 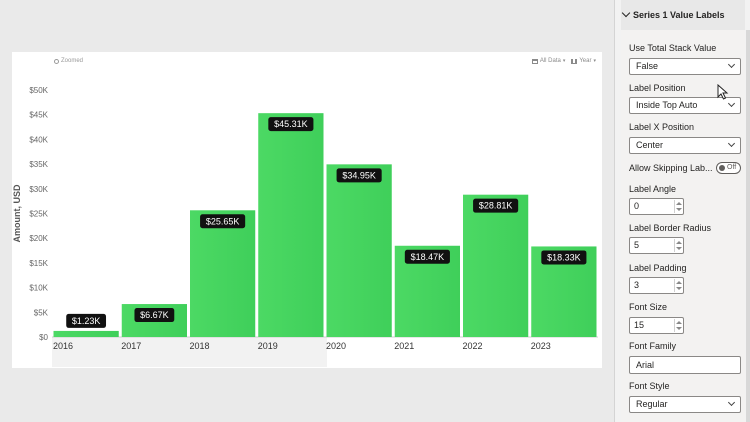 What do you see at coordinates (685, 145) in the screenshot?
I see `label-x-position-dropdown: Center` at bounding box center [685, 145].